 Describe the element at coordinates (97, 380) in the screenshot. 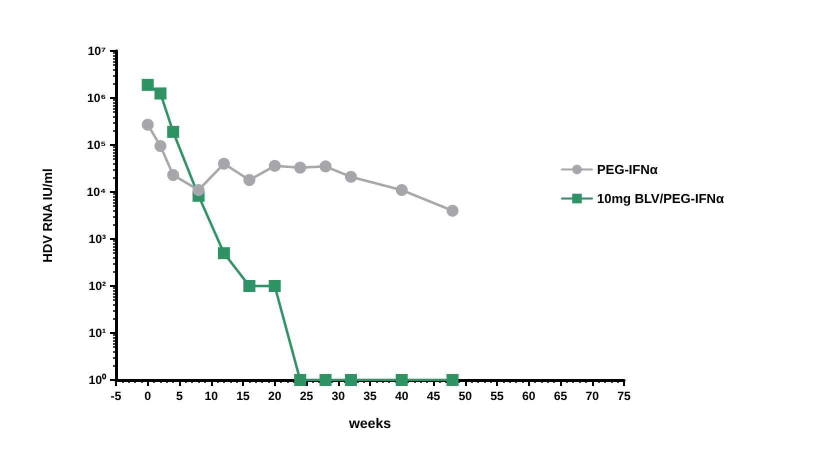

I see `y-tick-label: 10⁰` at that location.